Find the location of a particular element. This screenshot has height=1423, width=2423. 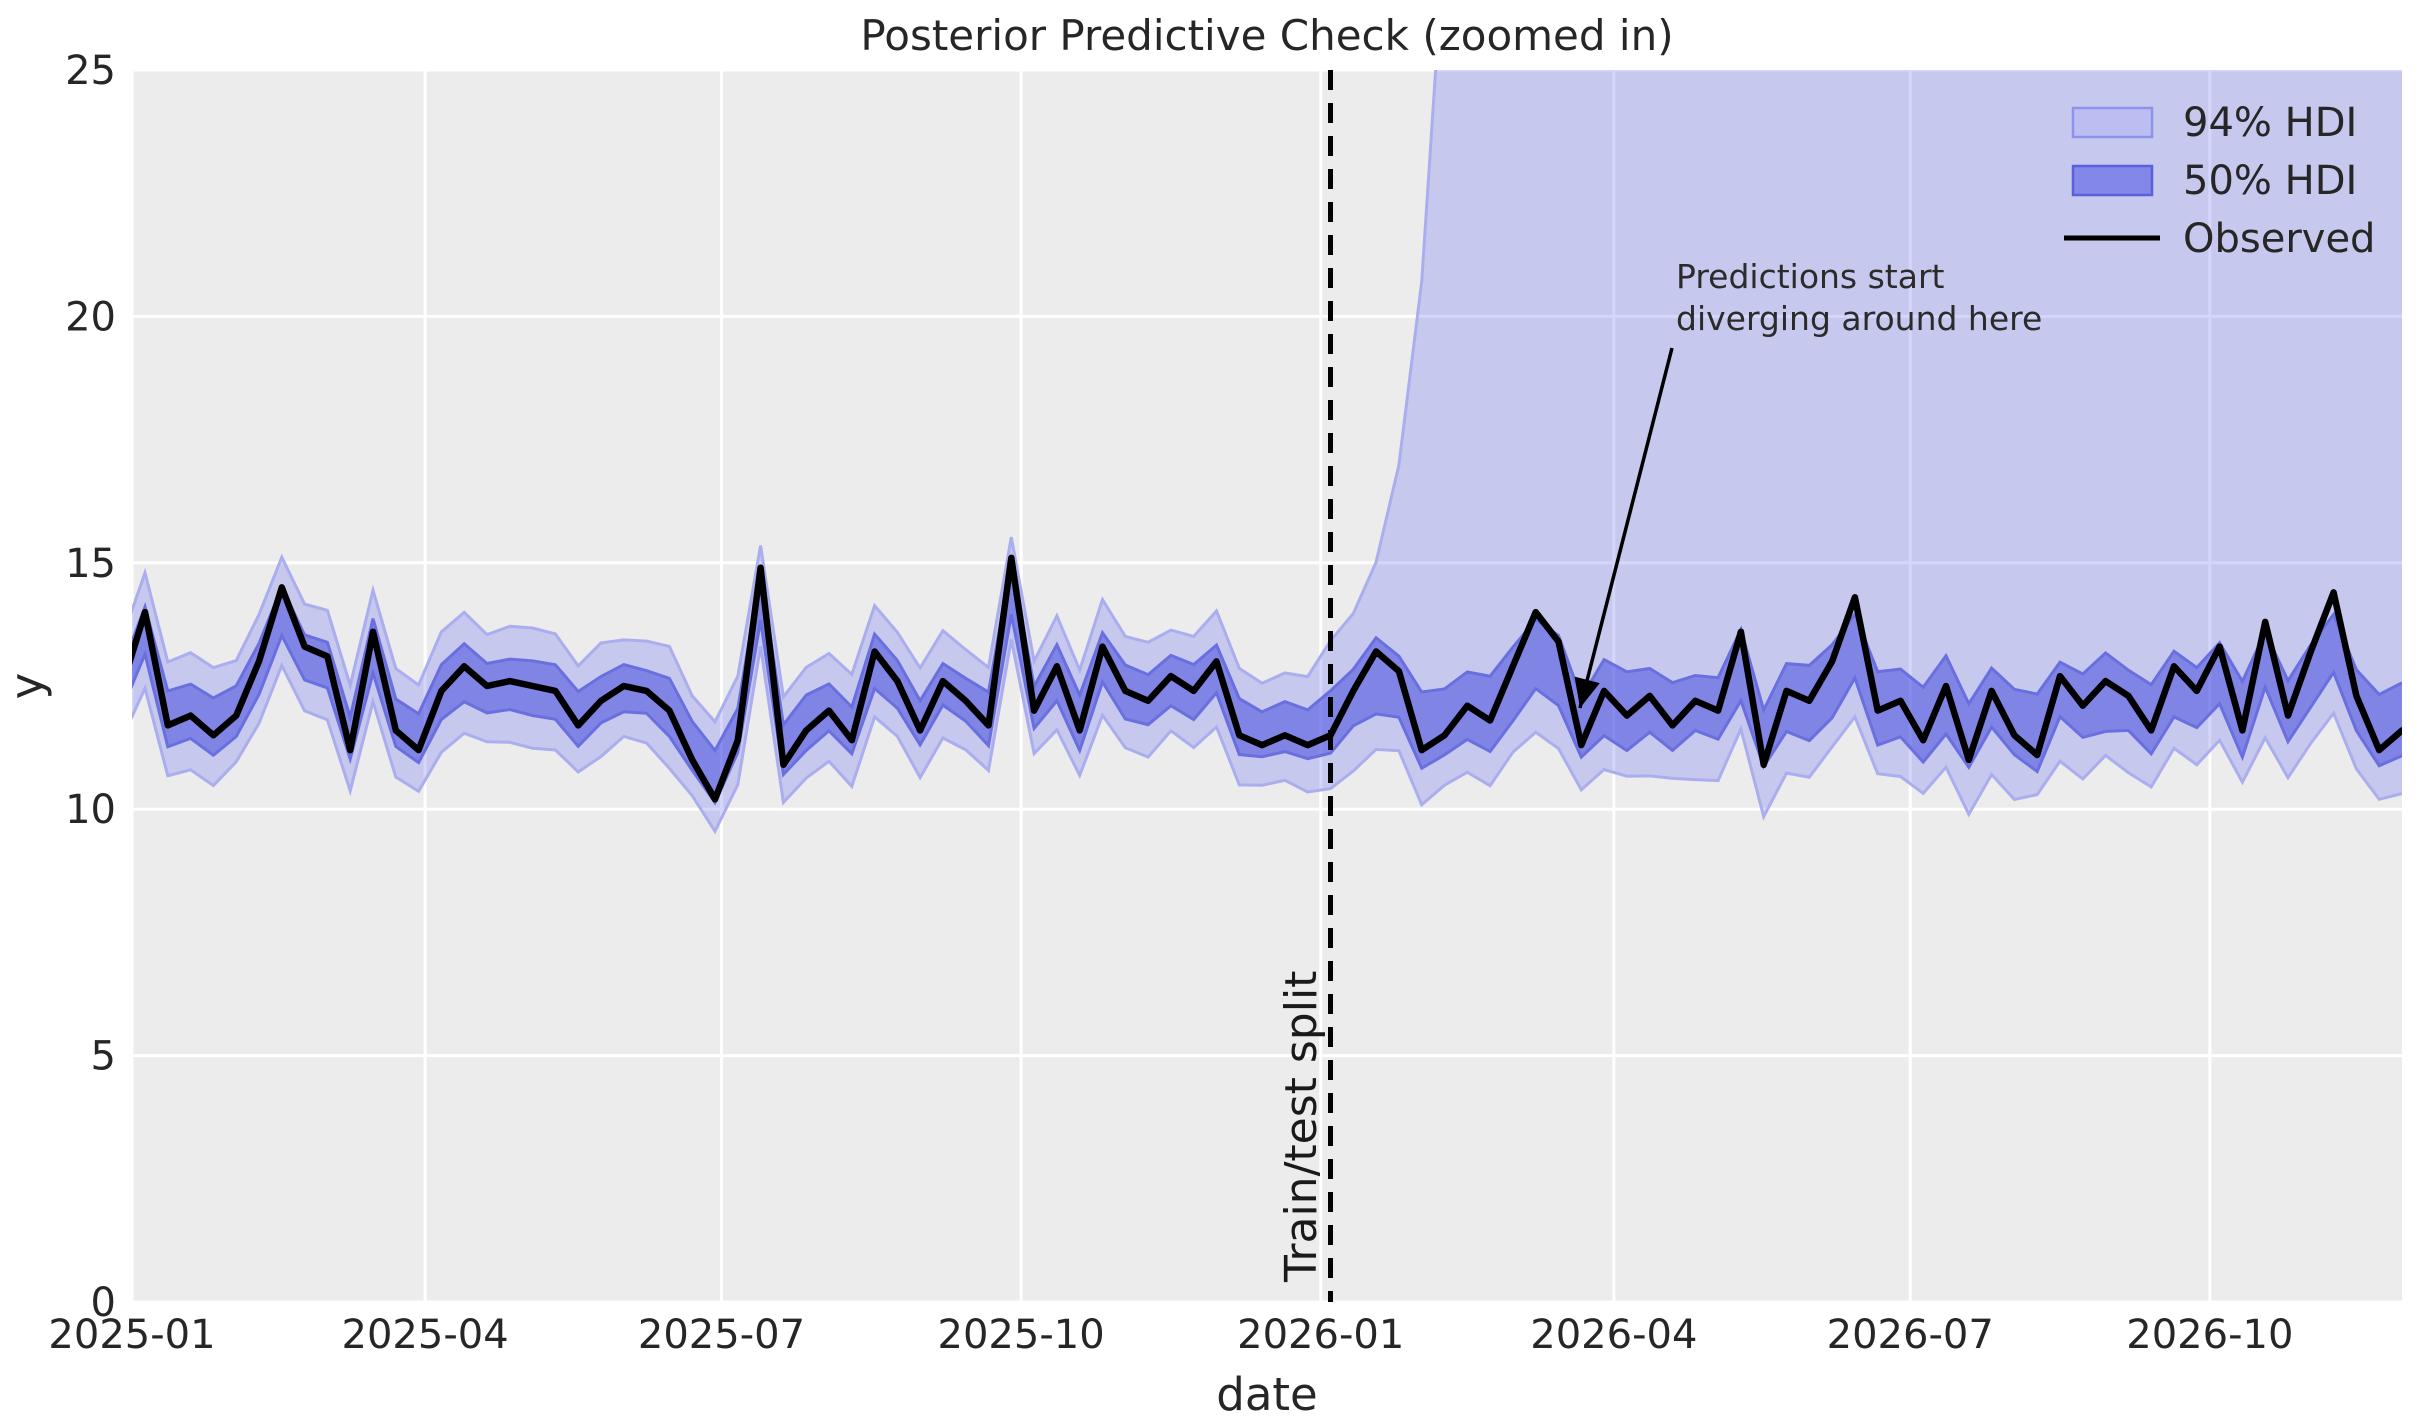

y-tick-label: 0 is located at coordinates (103, 1303).